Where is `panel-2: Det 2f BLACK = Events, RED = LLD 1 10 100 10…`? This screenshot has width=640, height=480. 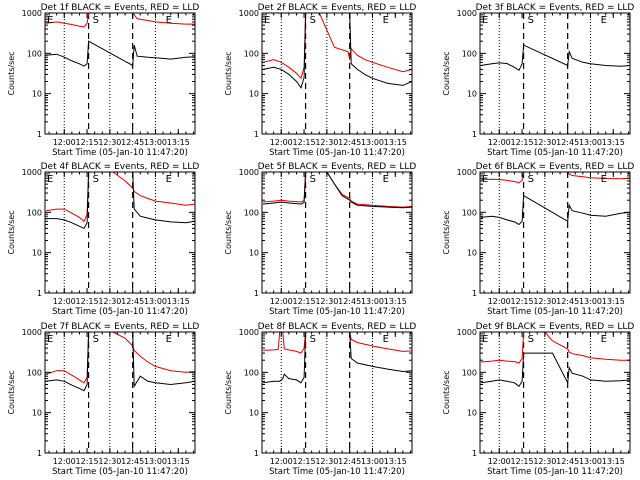
panel-2: Det 2f BLACK = Events, RED = LLD 1 10 100 10… is located at coordinates (320, 80).